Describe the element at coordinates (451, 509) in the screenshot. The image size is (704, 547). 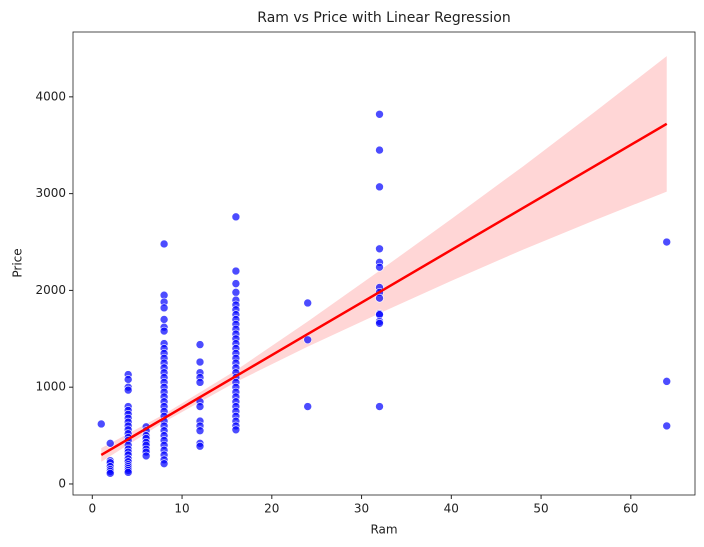
I see `x-tick-label: 40` at that location.